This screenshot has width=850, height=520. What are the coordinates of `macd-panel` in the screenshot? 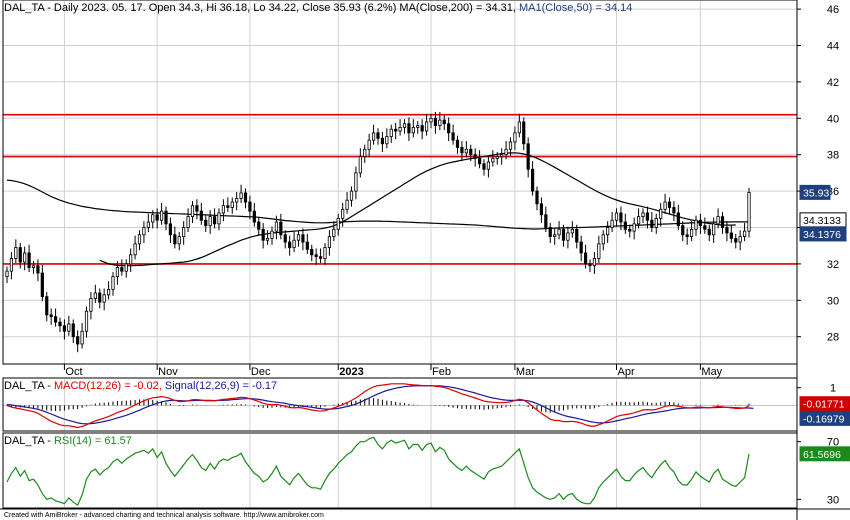 It's located at (400, 406).